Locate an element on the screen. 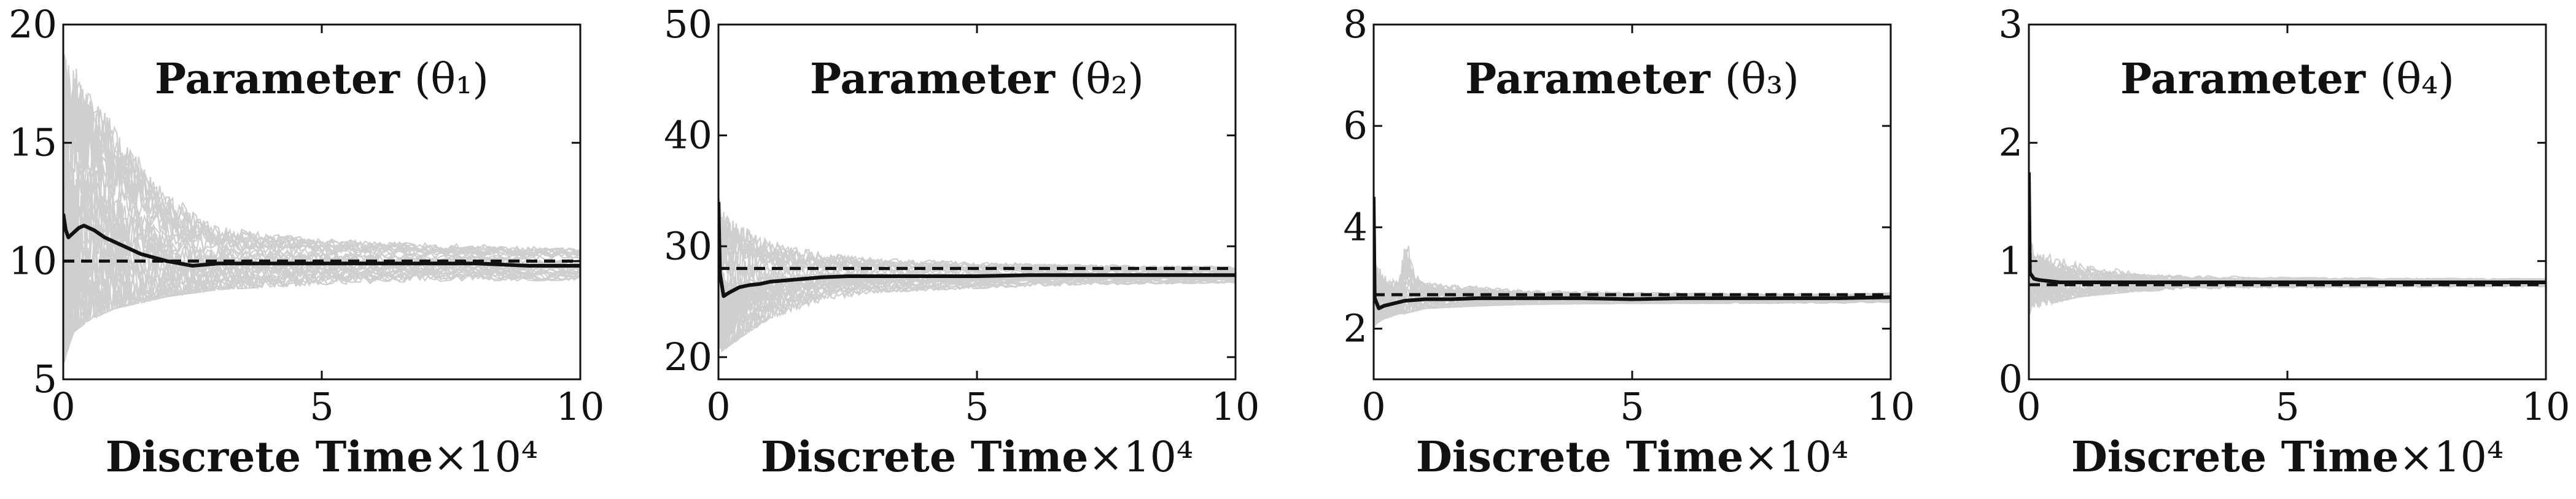 The width and height of the screenshot is (2576, 499). panel-title: Parameter (θ₁) is located at coordinates (322, 79).